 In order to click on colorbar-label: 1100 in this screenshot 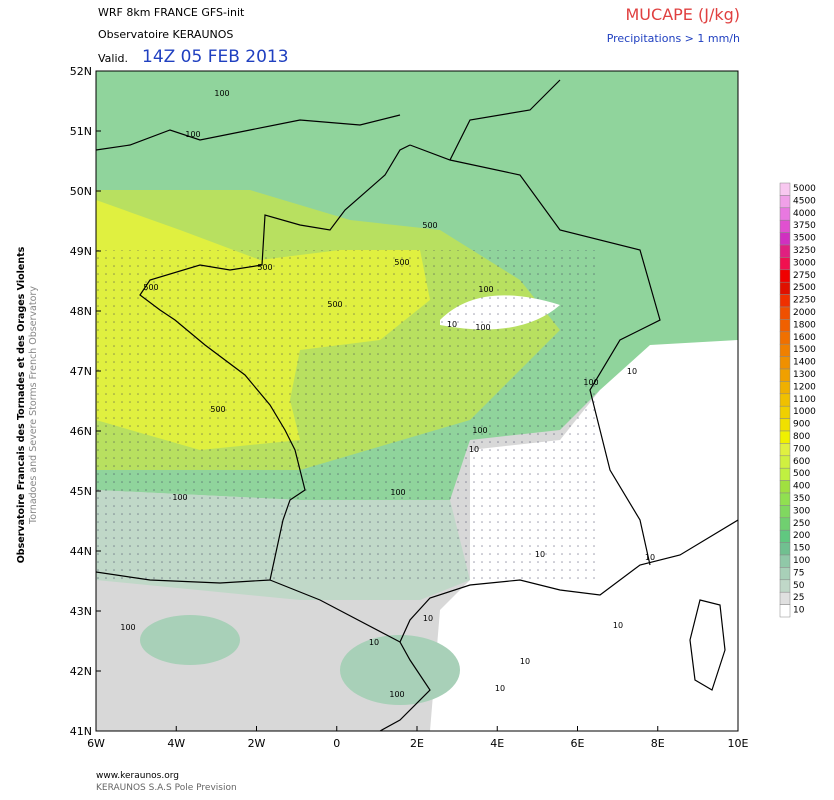, I will do `click(804, 400)`.